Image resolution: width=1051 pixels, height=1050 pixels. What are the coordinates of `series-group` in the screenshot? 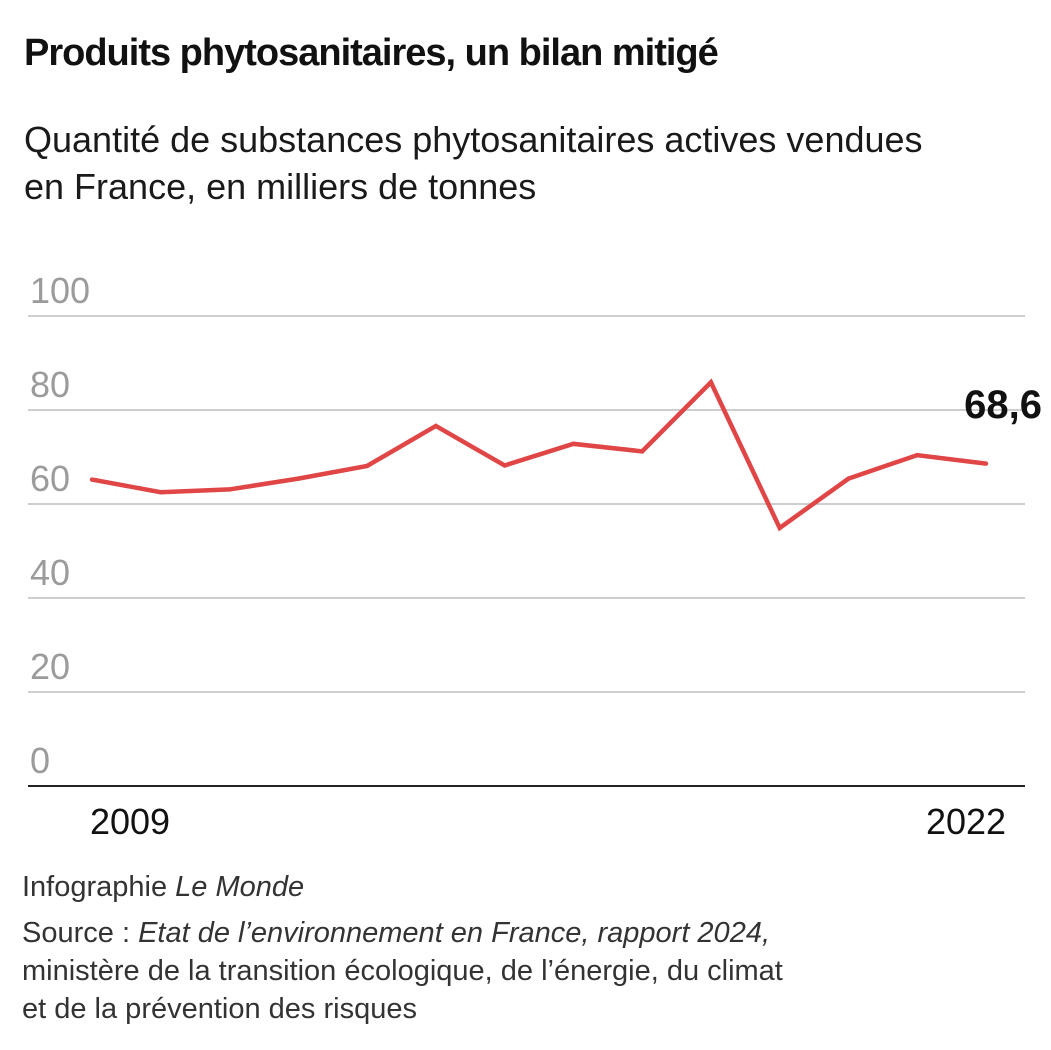 It's located at (539, 455).